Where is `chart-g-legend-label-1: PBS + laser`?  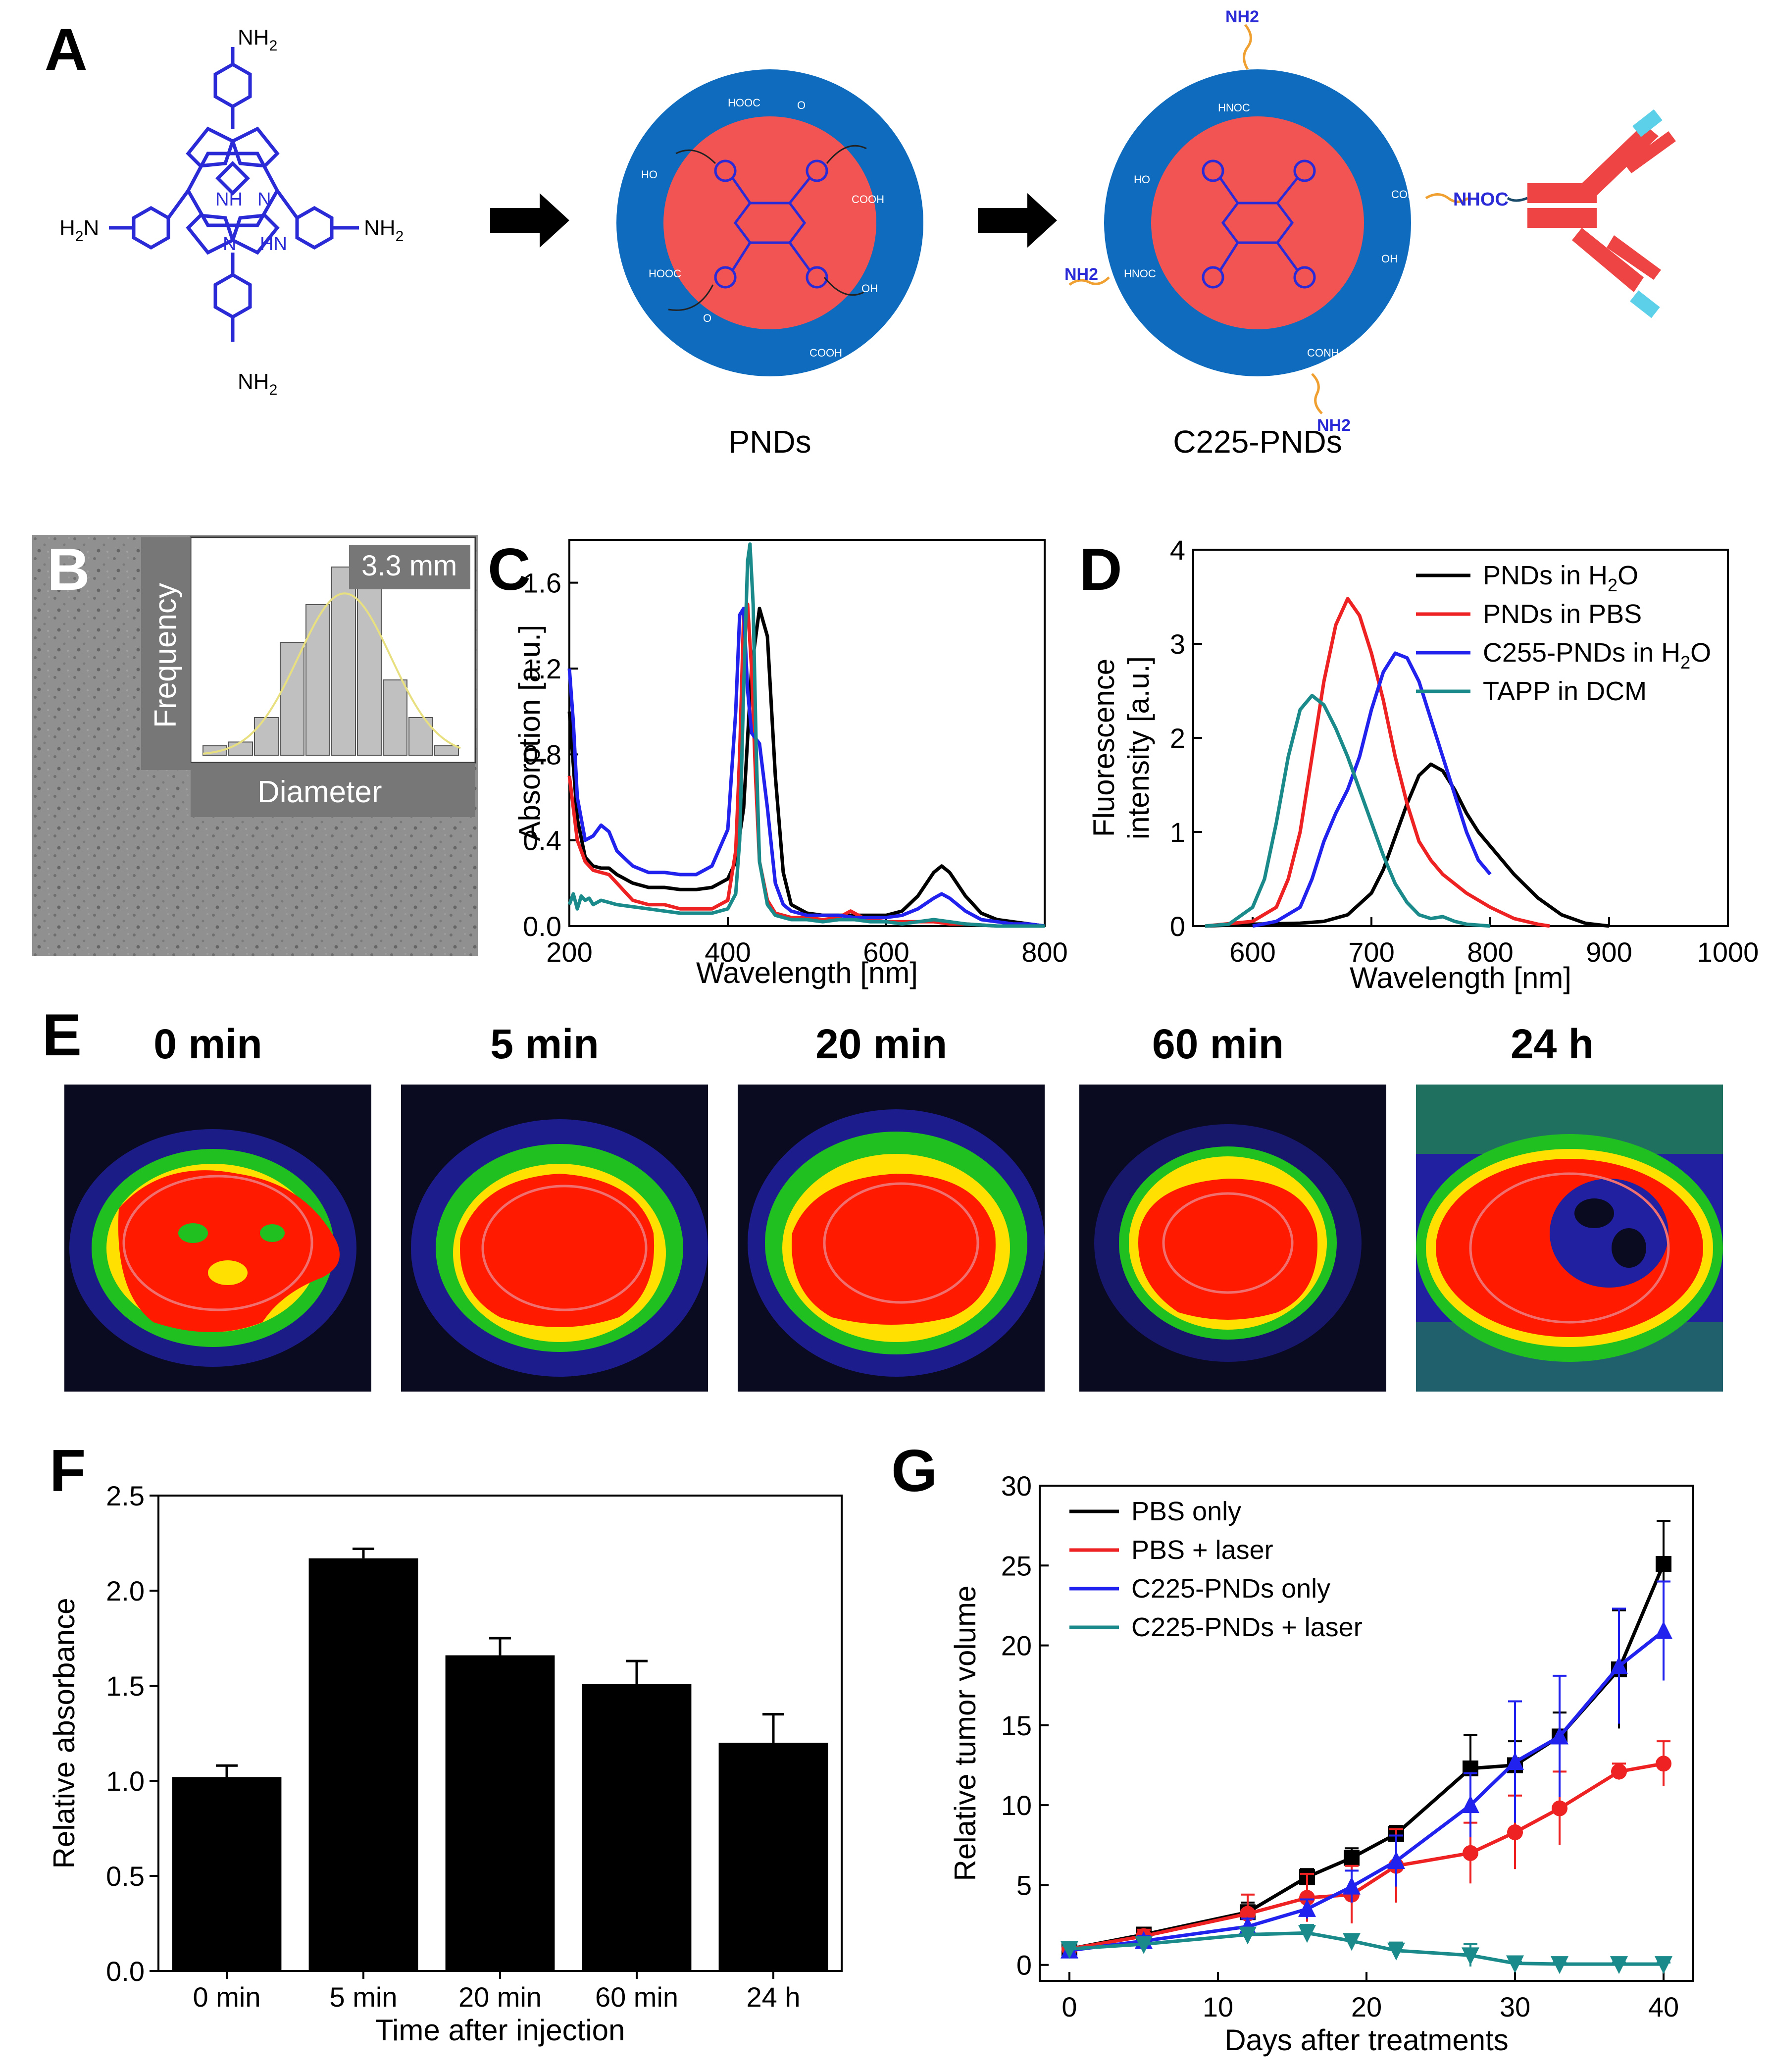 chart-g-legend-label-1: PBS + laser is located at coordinates (1202, 1550).